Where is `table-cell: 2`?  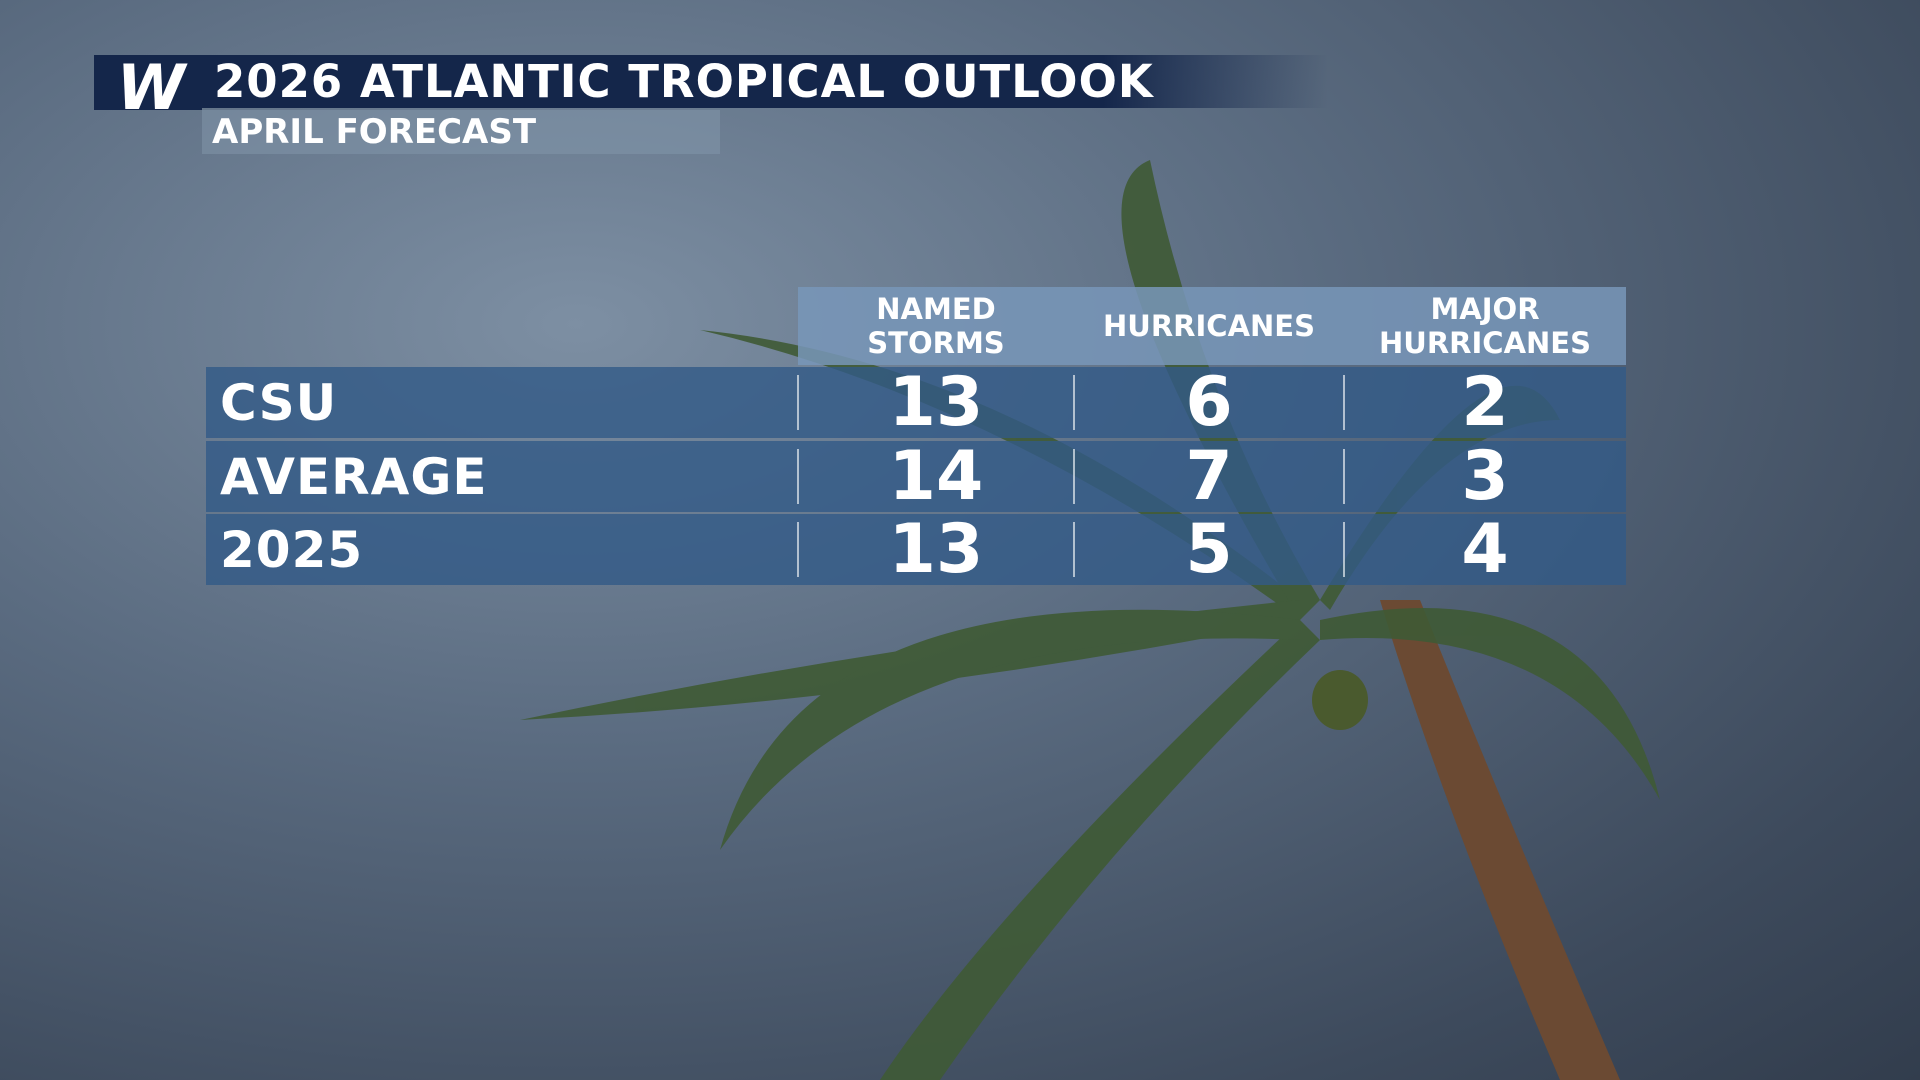 table-cell: 2 is located at coordinates (1485, 402).